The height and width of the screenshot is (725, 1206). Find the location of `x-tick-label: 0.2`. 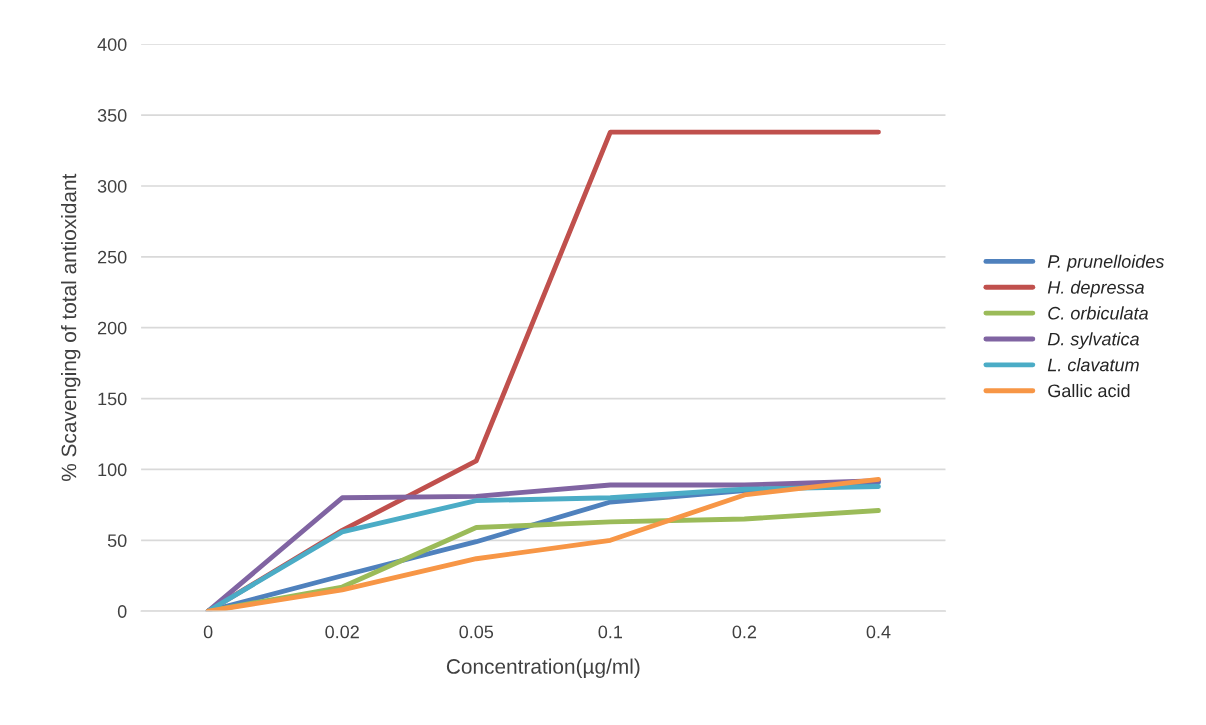

x-tick-label: 0.2 is located at coordinates (744, 632).